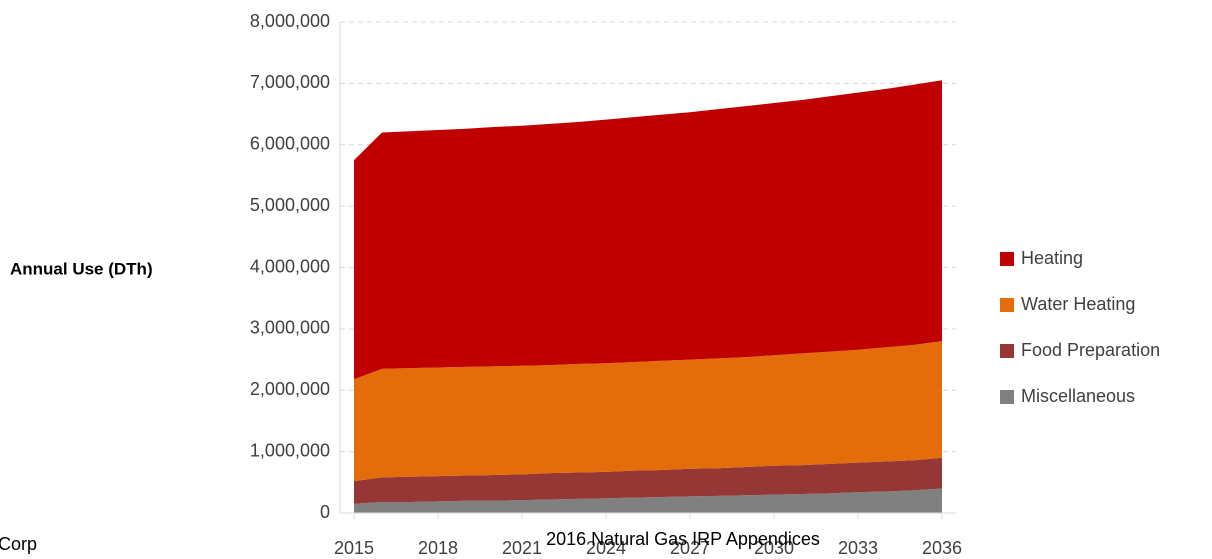  Describe the element at coordinates (290, 144) in the screenshot. I see `y-tick-label: 6,000,000` at that location.